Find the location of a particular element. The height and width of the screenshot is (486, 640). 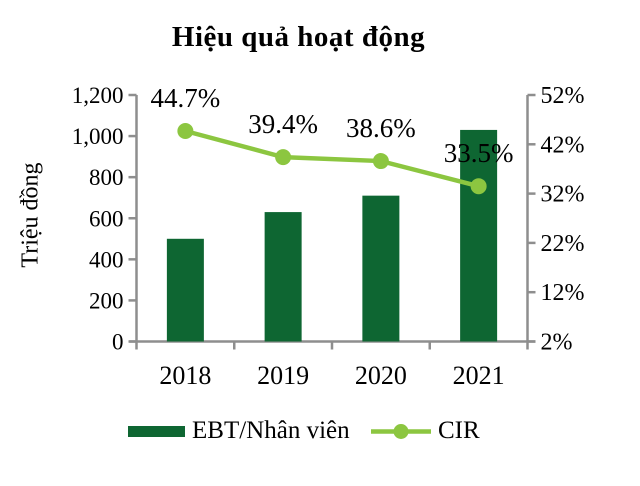

left-axis-tick-label: 600 is located at coordinates (106, 218).